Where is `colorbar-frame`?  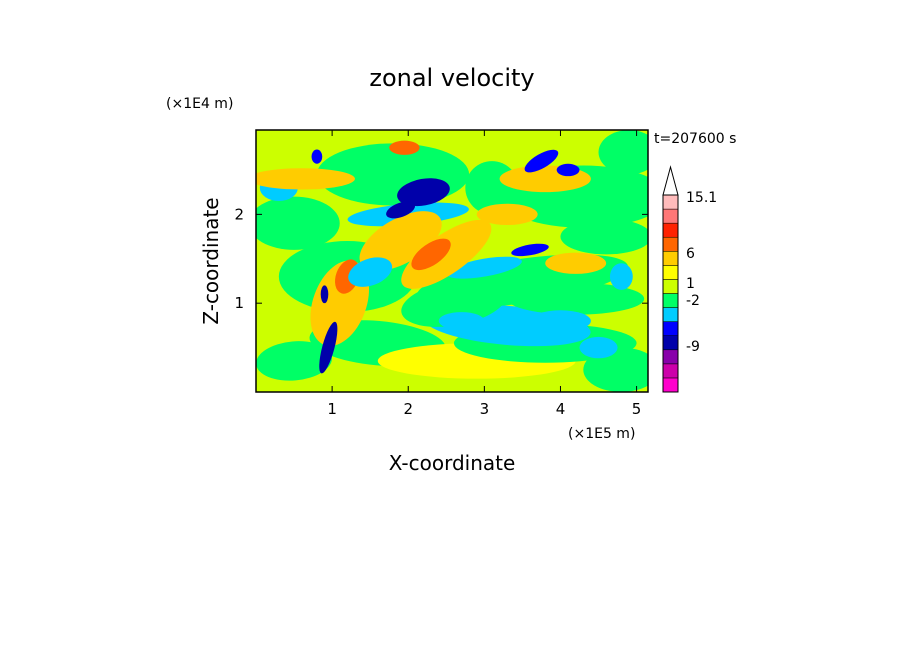 colorbar-frame is located at coordinates (670, 293).